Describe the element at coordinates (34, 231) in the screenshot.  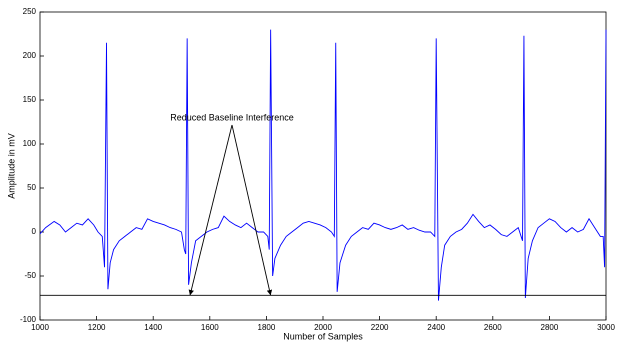
I see `y-tick-label: 0` at that location.